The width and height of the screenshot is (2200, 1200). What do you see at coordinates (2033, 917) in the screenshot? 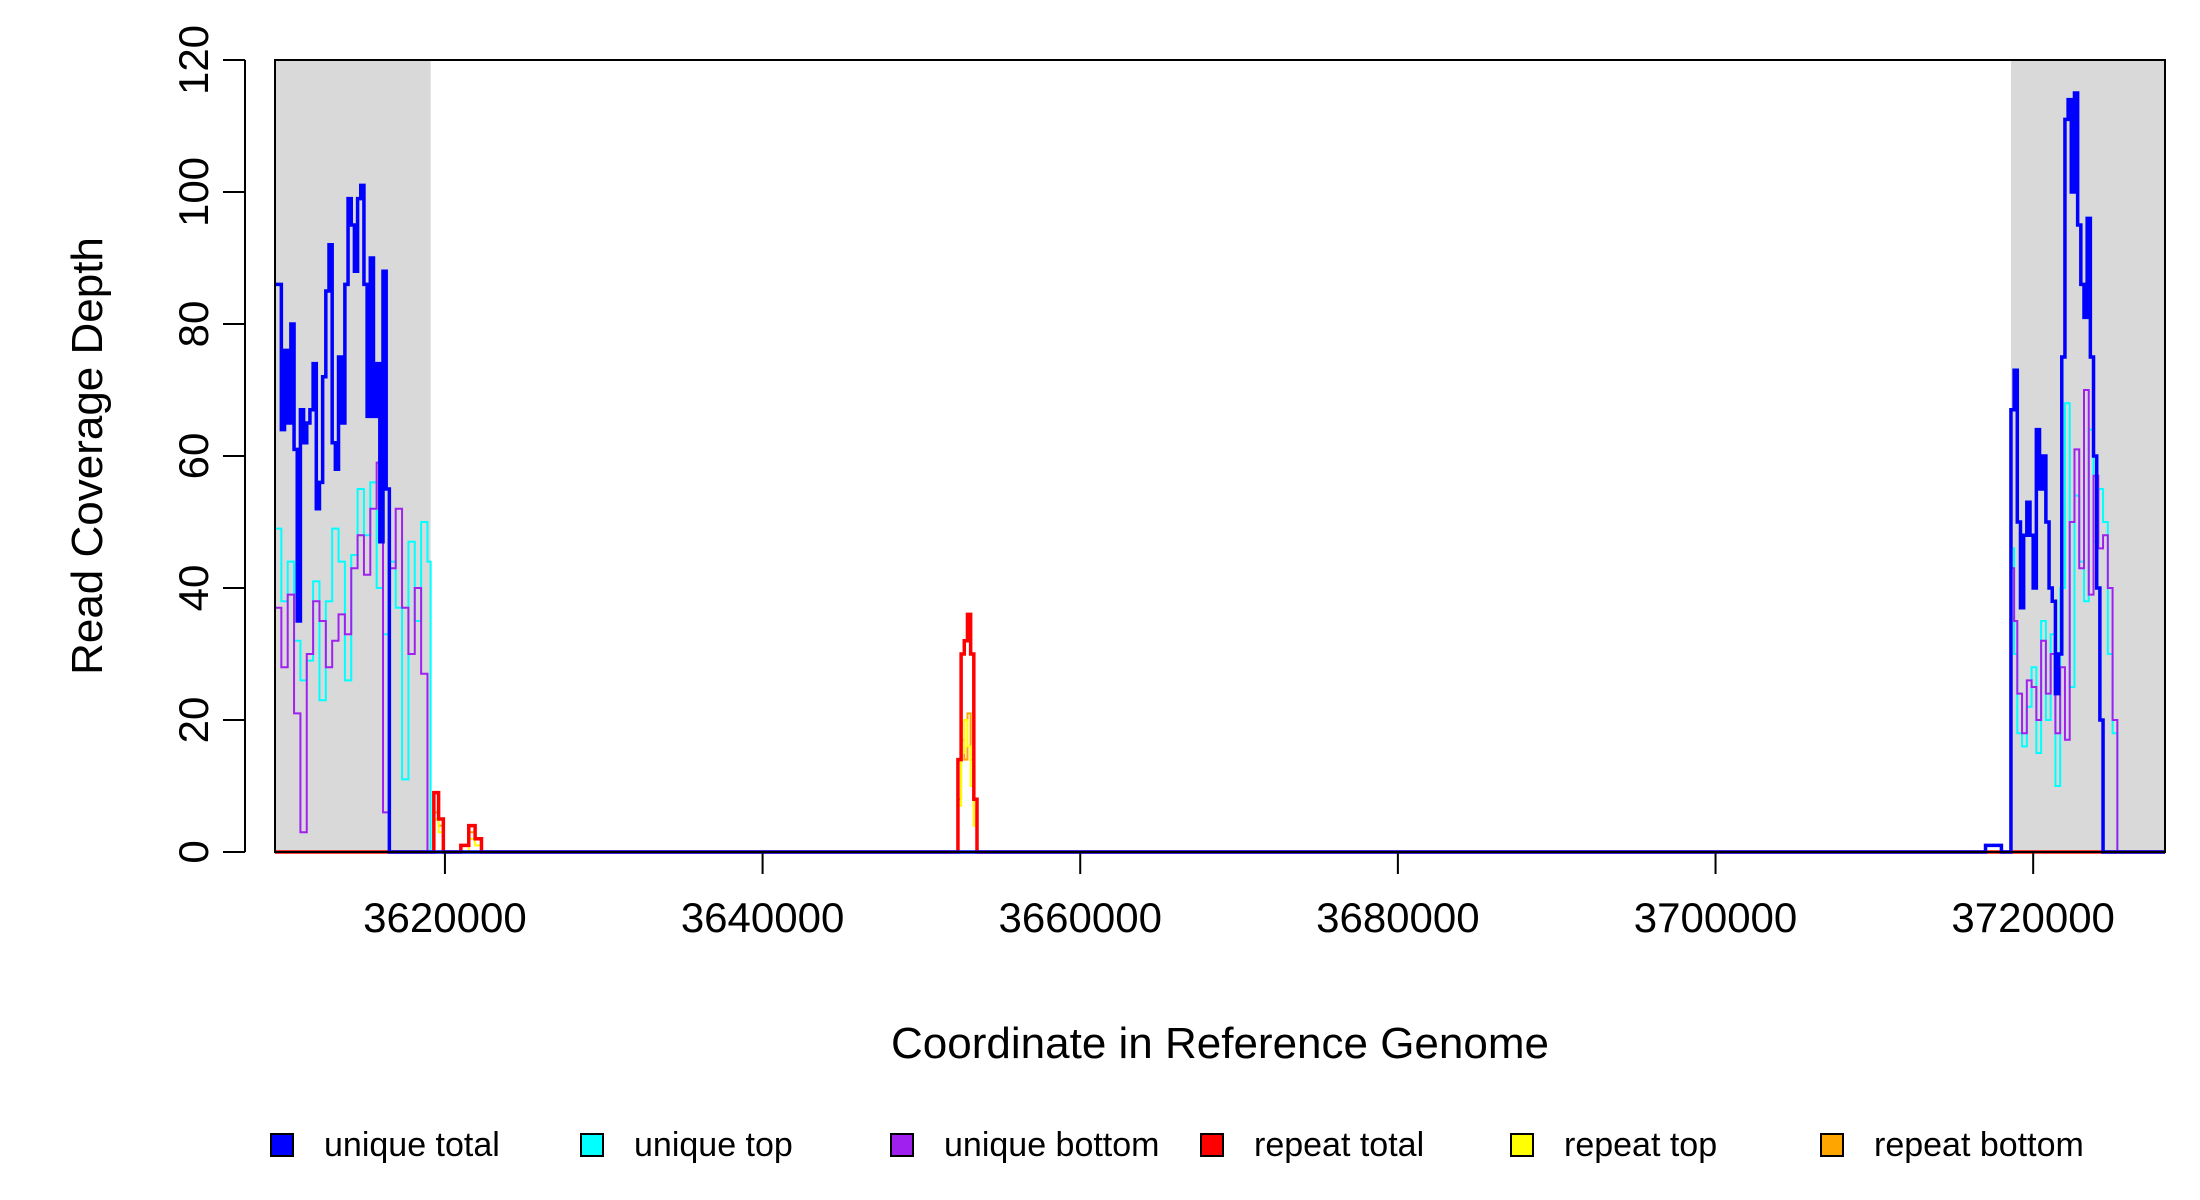
I see `x-tick-label: 3720000` at bounding box center [2033, 917].